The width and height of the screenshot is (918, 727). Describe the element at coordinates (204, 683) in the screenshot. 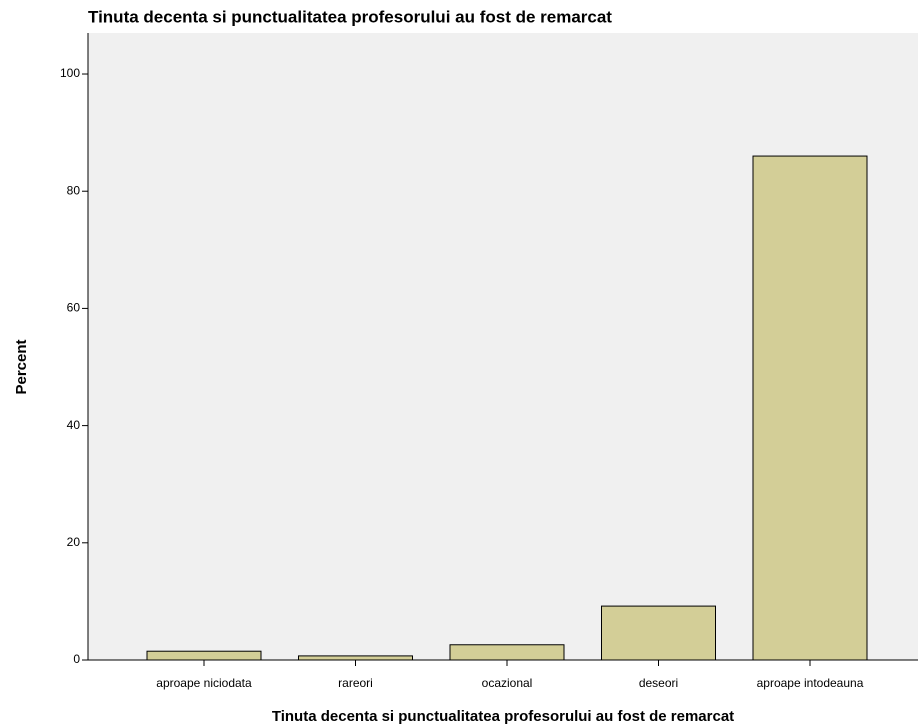

I see `x-tick-label: aproape niciodata` at that location.